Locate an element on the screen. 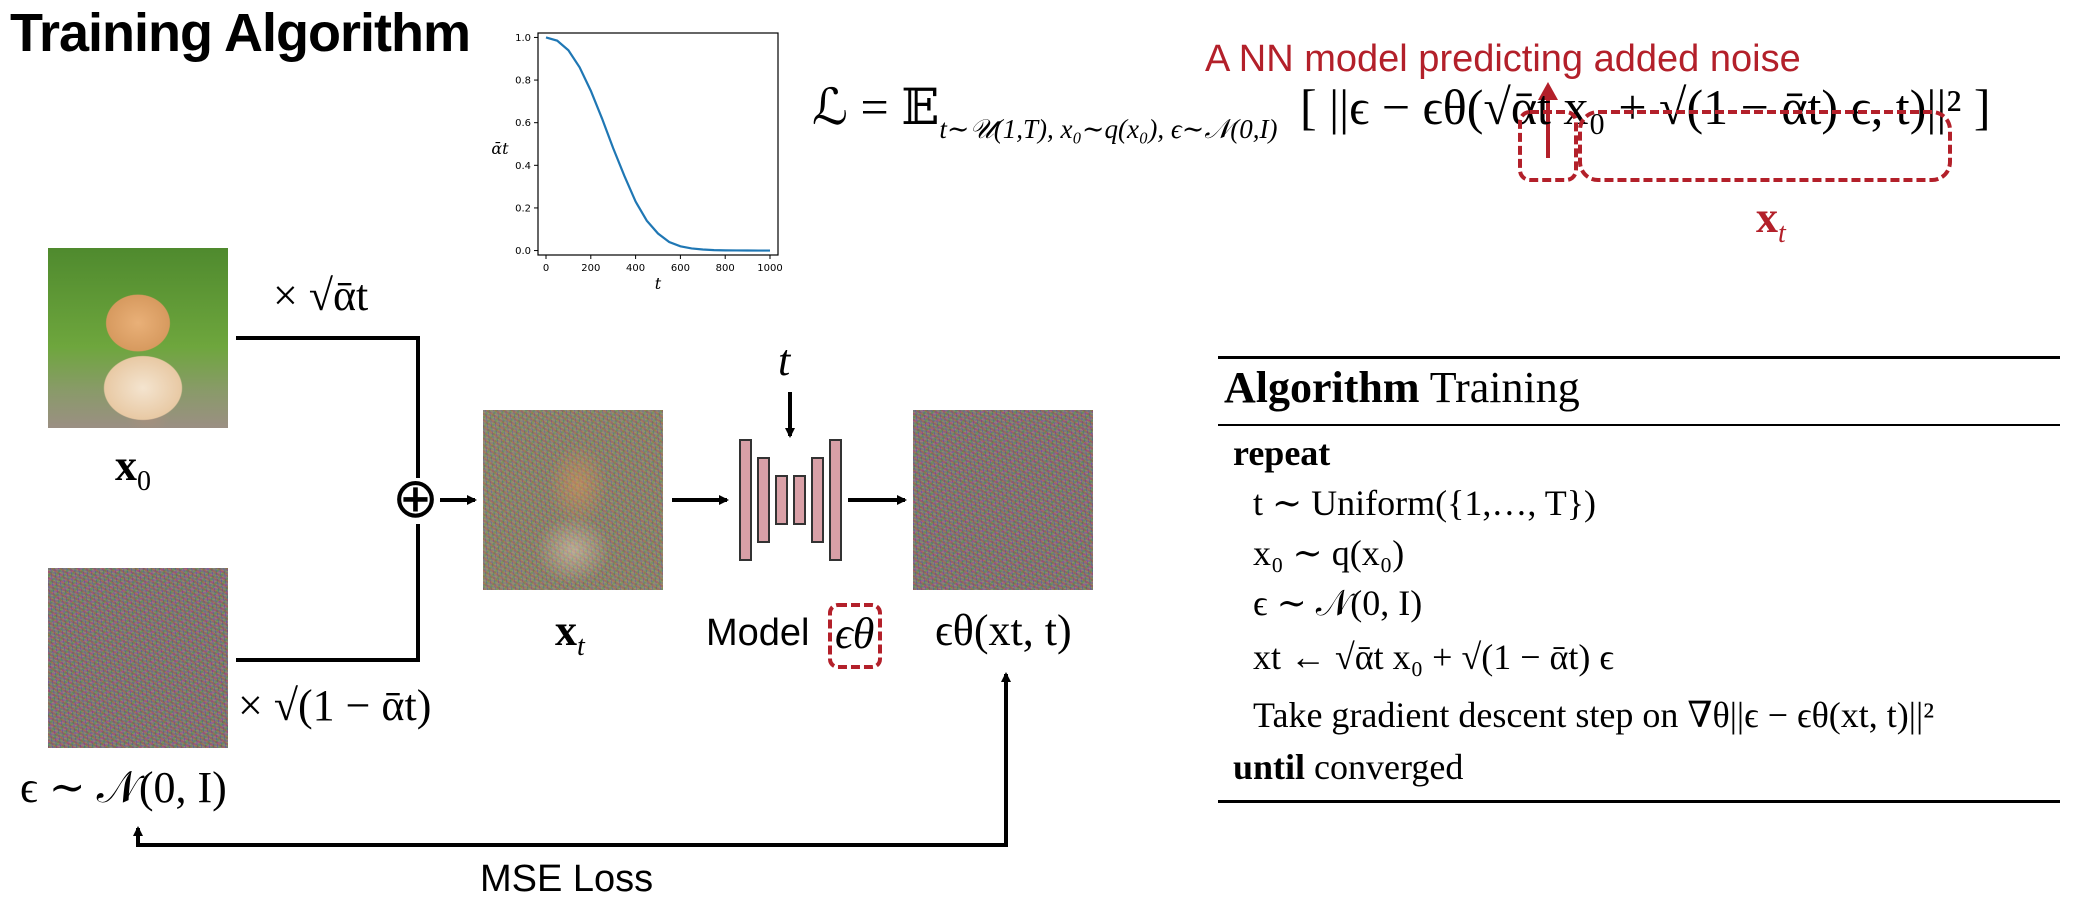 This screenshot has width=2099, height=917. mse-loss-loop is located at coordinates (570, 761).